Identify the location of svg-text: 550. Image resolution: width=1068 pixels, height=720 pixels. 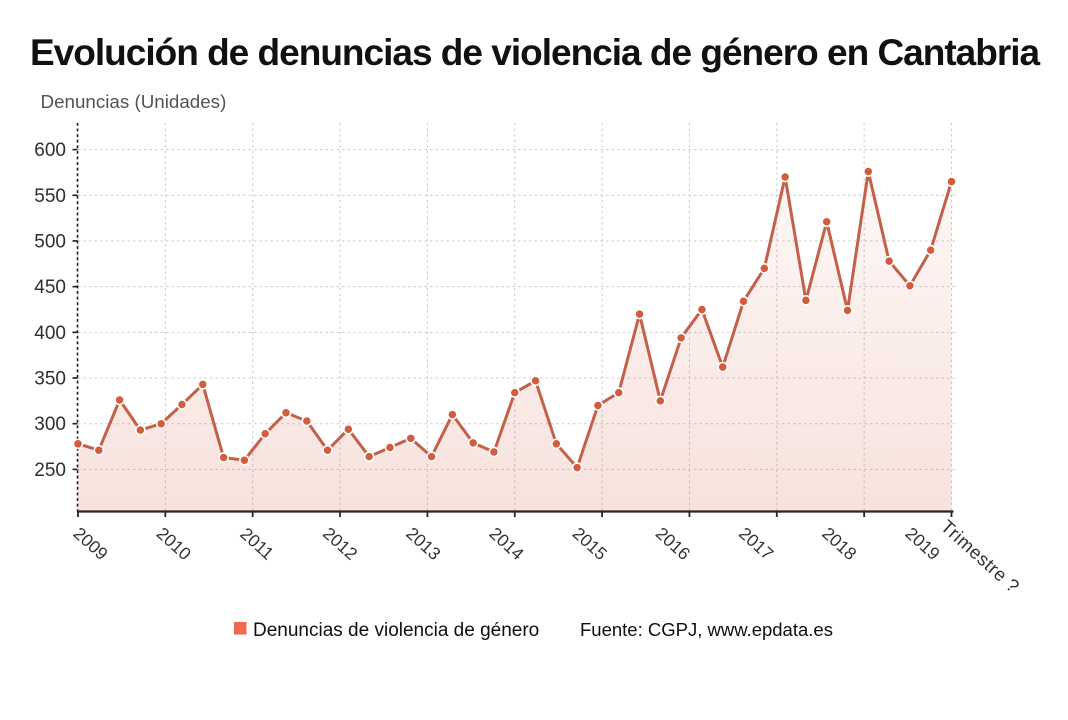
(50, 196).